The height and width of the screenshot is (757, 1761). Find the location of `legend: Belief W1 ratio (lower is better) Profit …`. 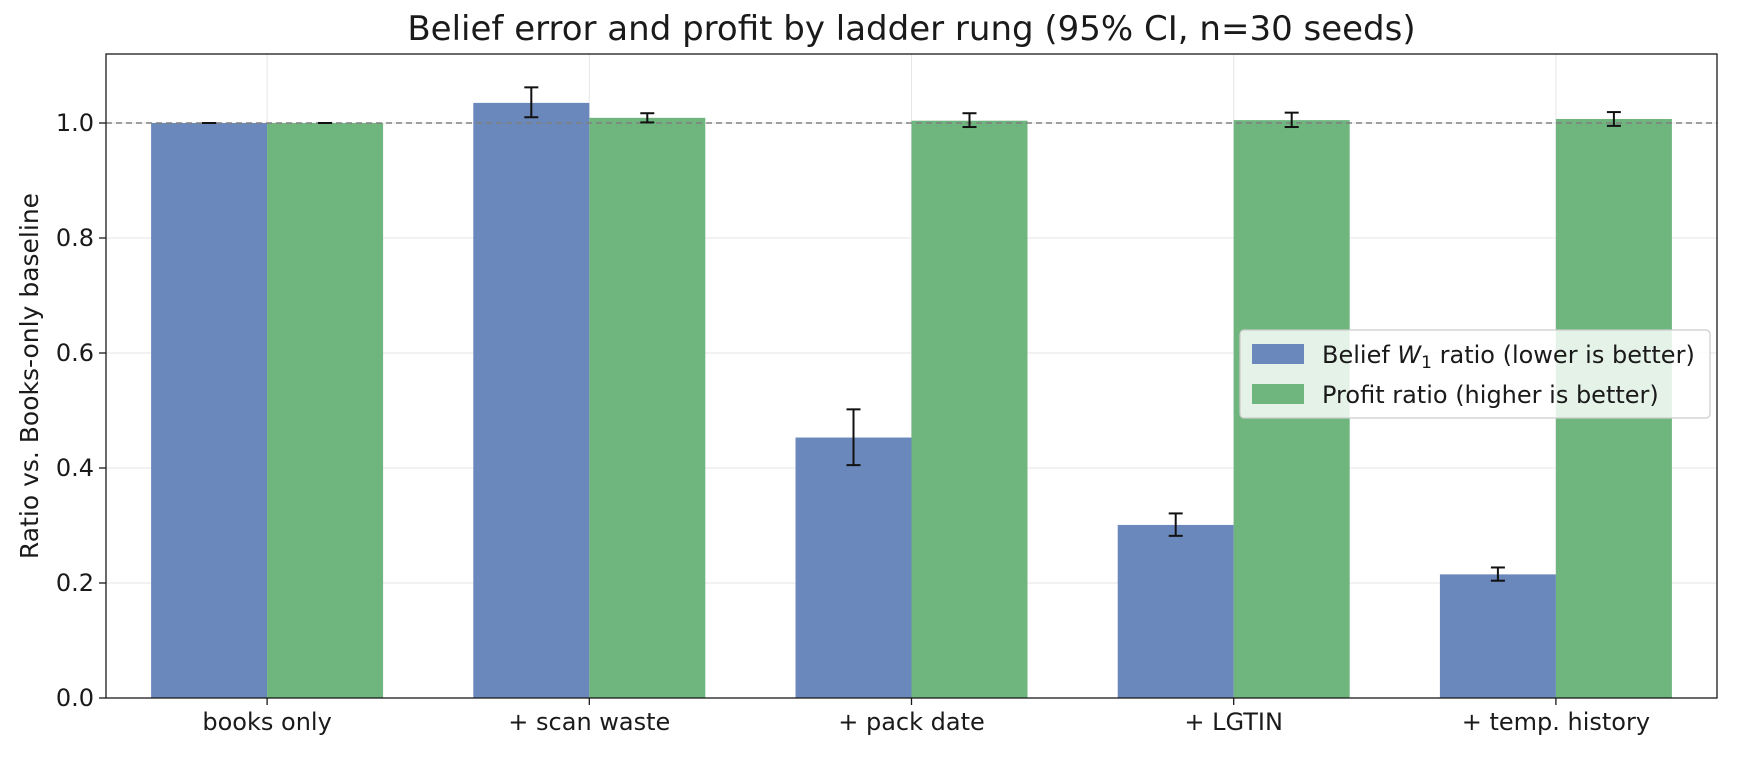

legend: Belief W1 ratio (lower is better) Profit … is located at coordinates (1475, 374).